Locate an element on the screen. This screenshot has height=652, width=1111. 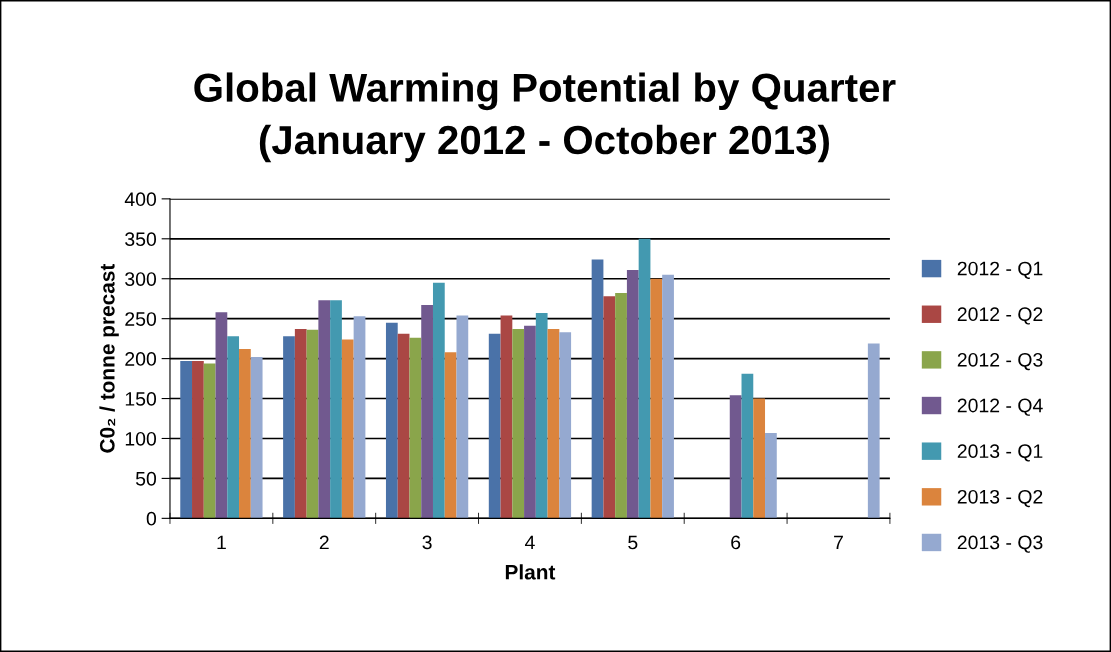
y-tick-label: 400 is located at coordinates (140, 199).